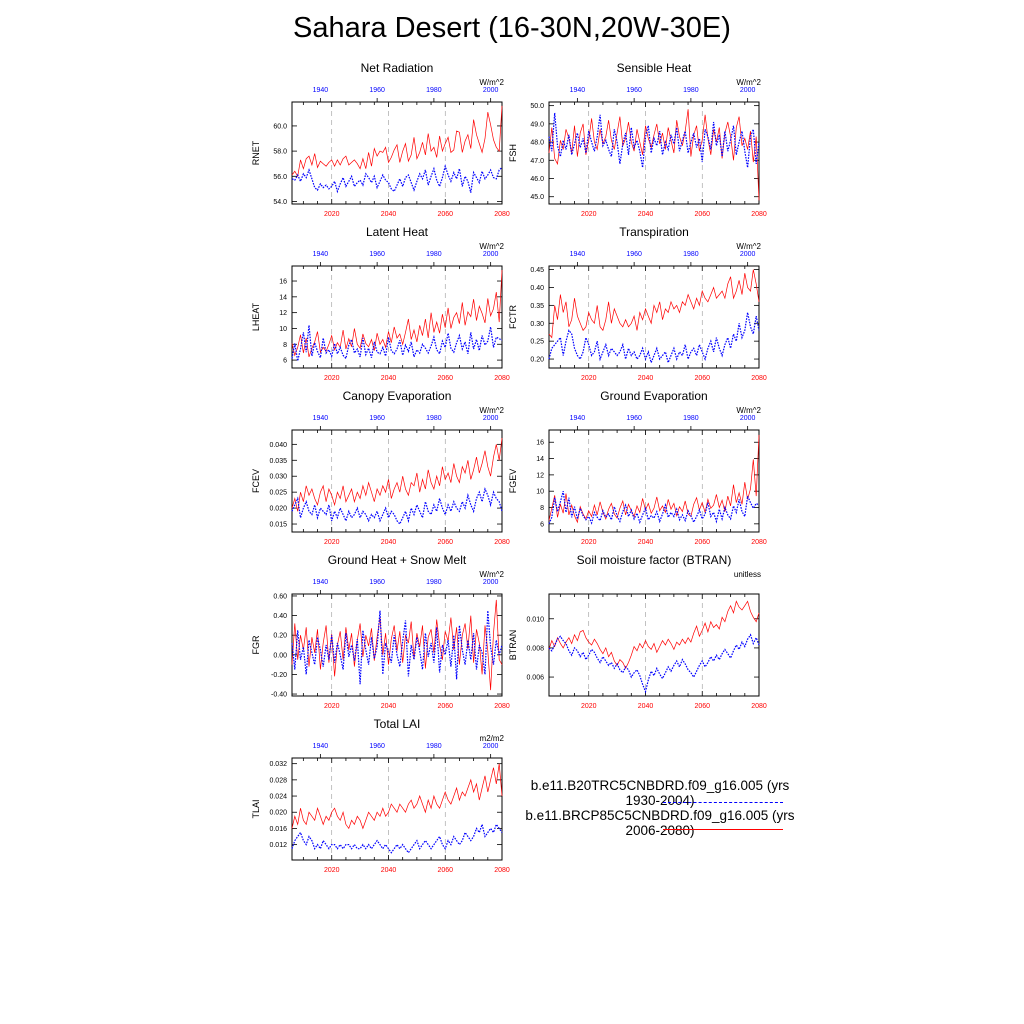  Describe the element at coordinates (537, 306) in the screenshot. I see `y-tick-label: 0.35` at that location.